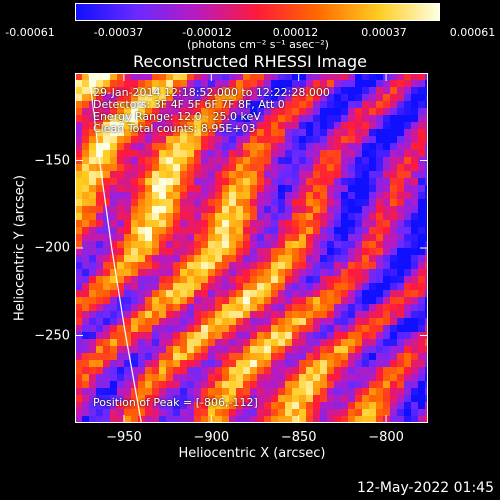 The image size is (500, 500). I want to click on energy-range-label: Energy Range: 12.0 - 25.0 keV, so click(177, 116).